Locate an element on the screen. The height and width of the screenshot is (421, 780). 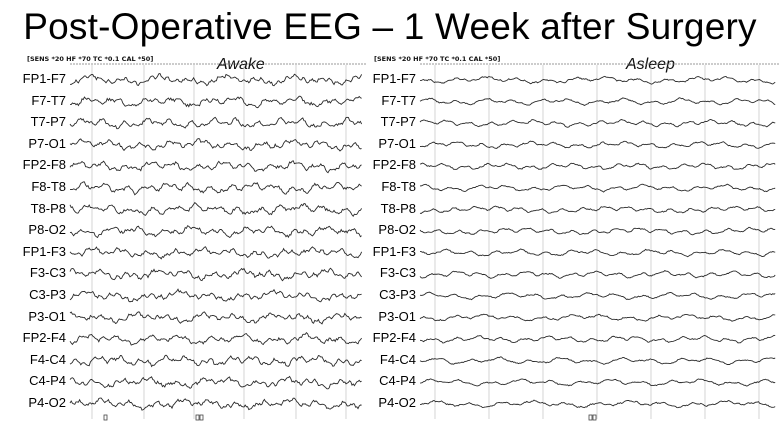
state-label-asleep: Asleep is located at coordinates (650, 64).